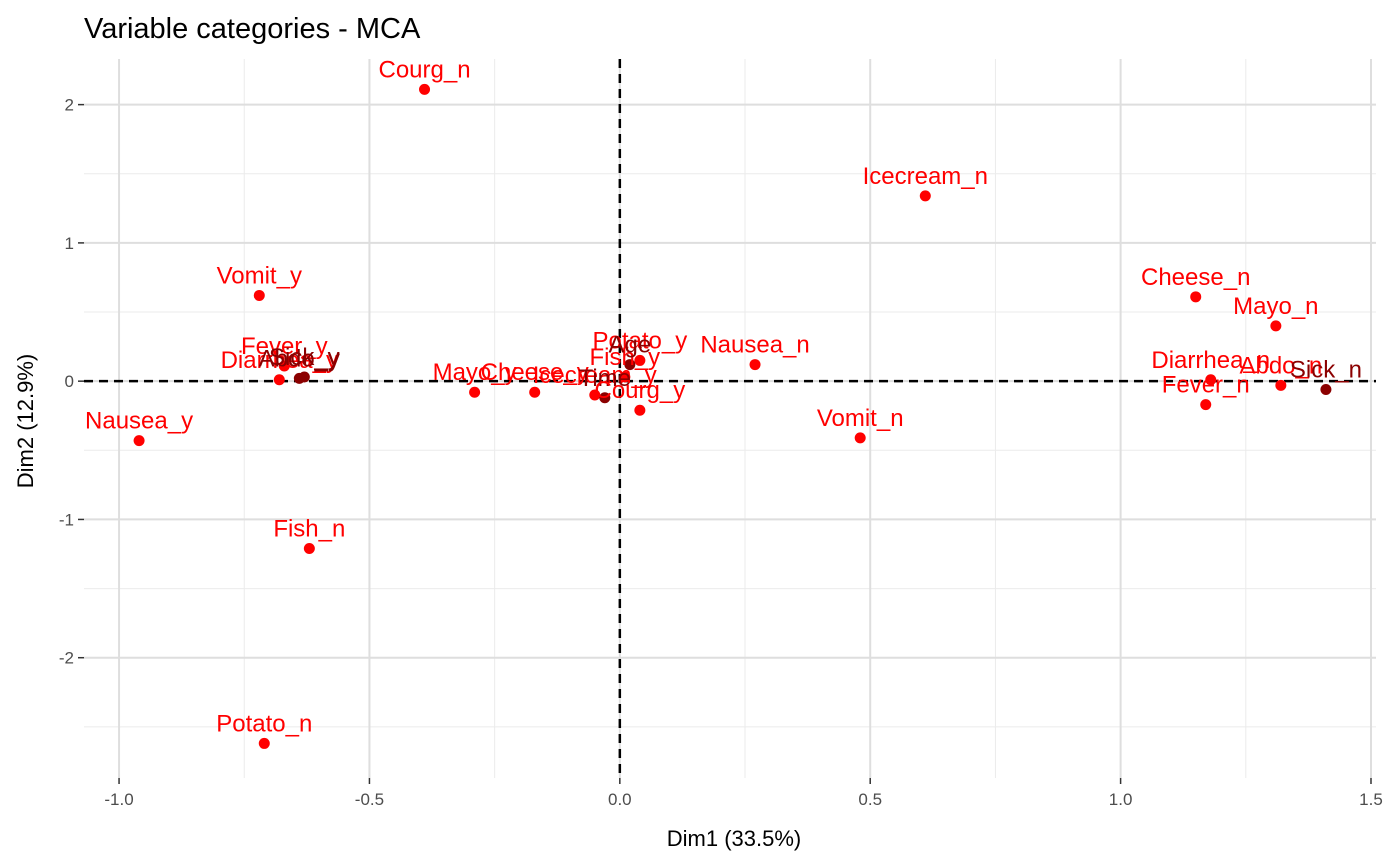 This screenshot has width=1400, height=866. What do you see at coordinates (1326, 369) in the screenshot?
I see `point-label: Sick_n` at bounding box center [1326, 369].